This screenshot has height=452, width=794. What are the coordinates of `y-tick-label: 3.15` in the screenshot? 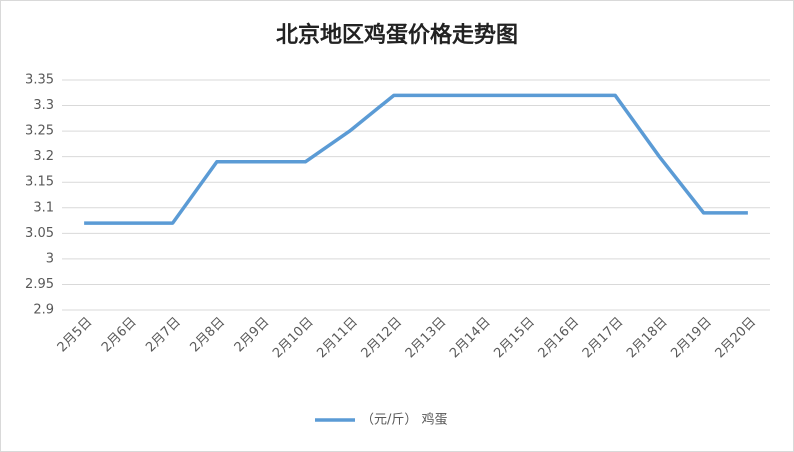 It's located at (39, 182).